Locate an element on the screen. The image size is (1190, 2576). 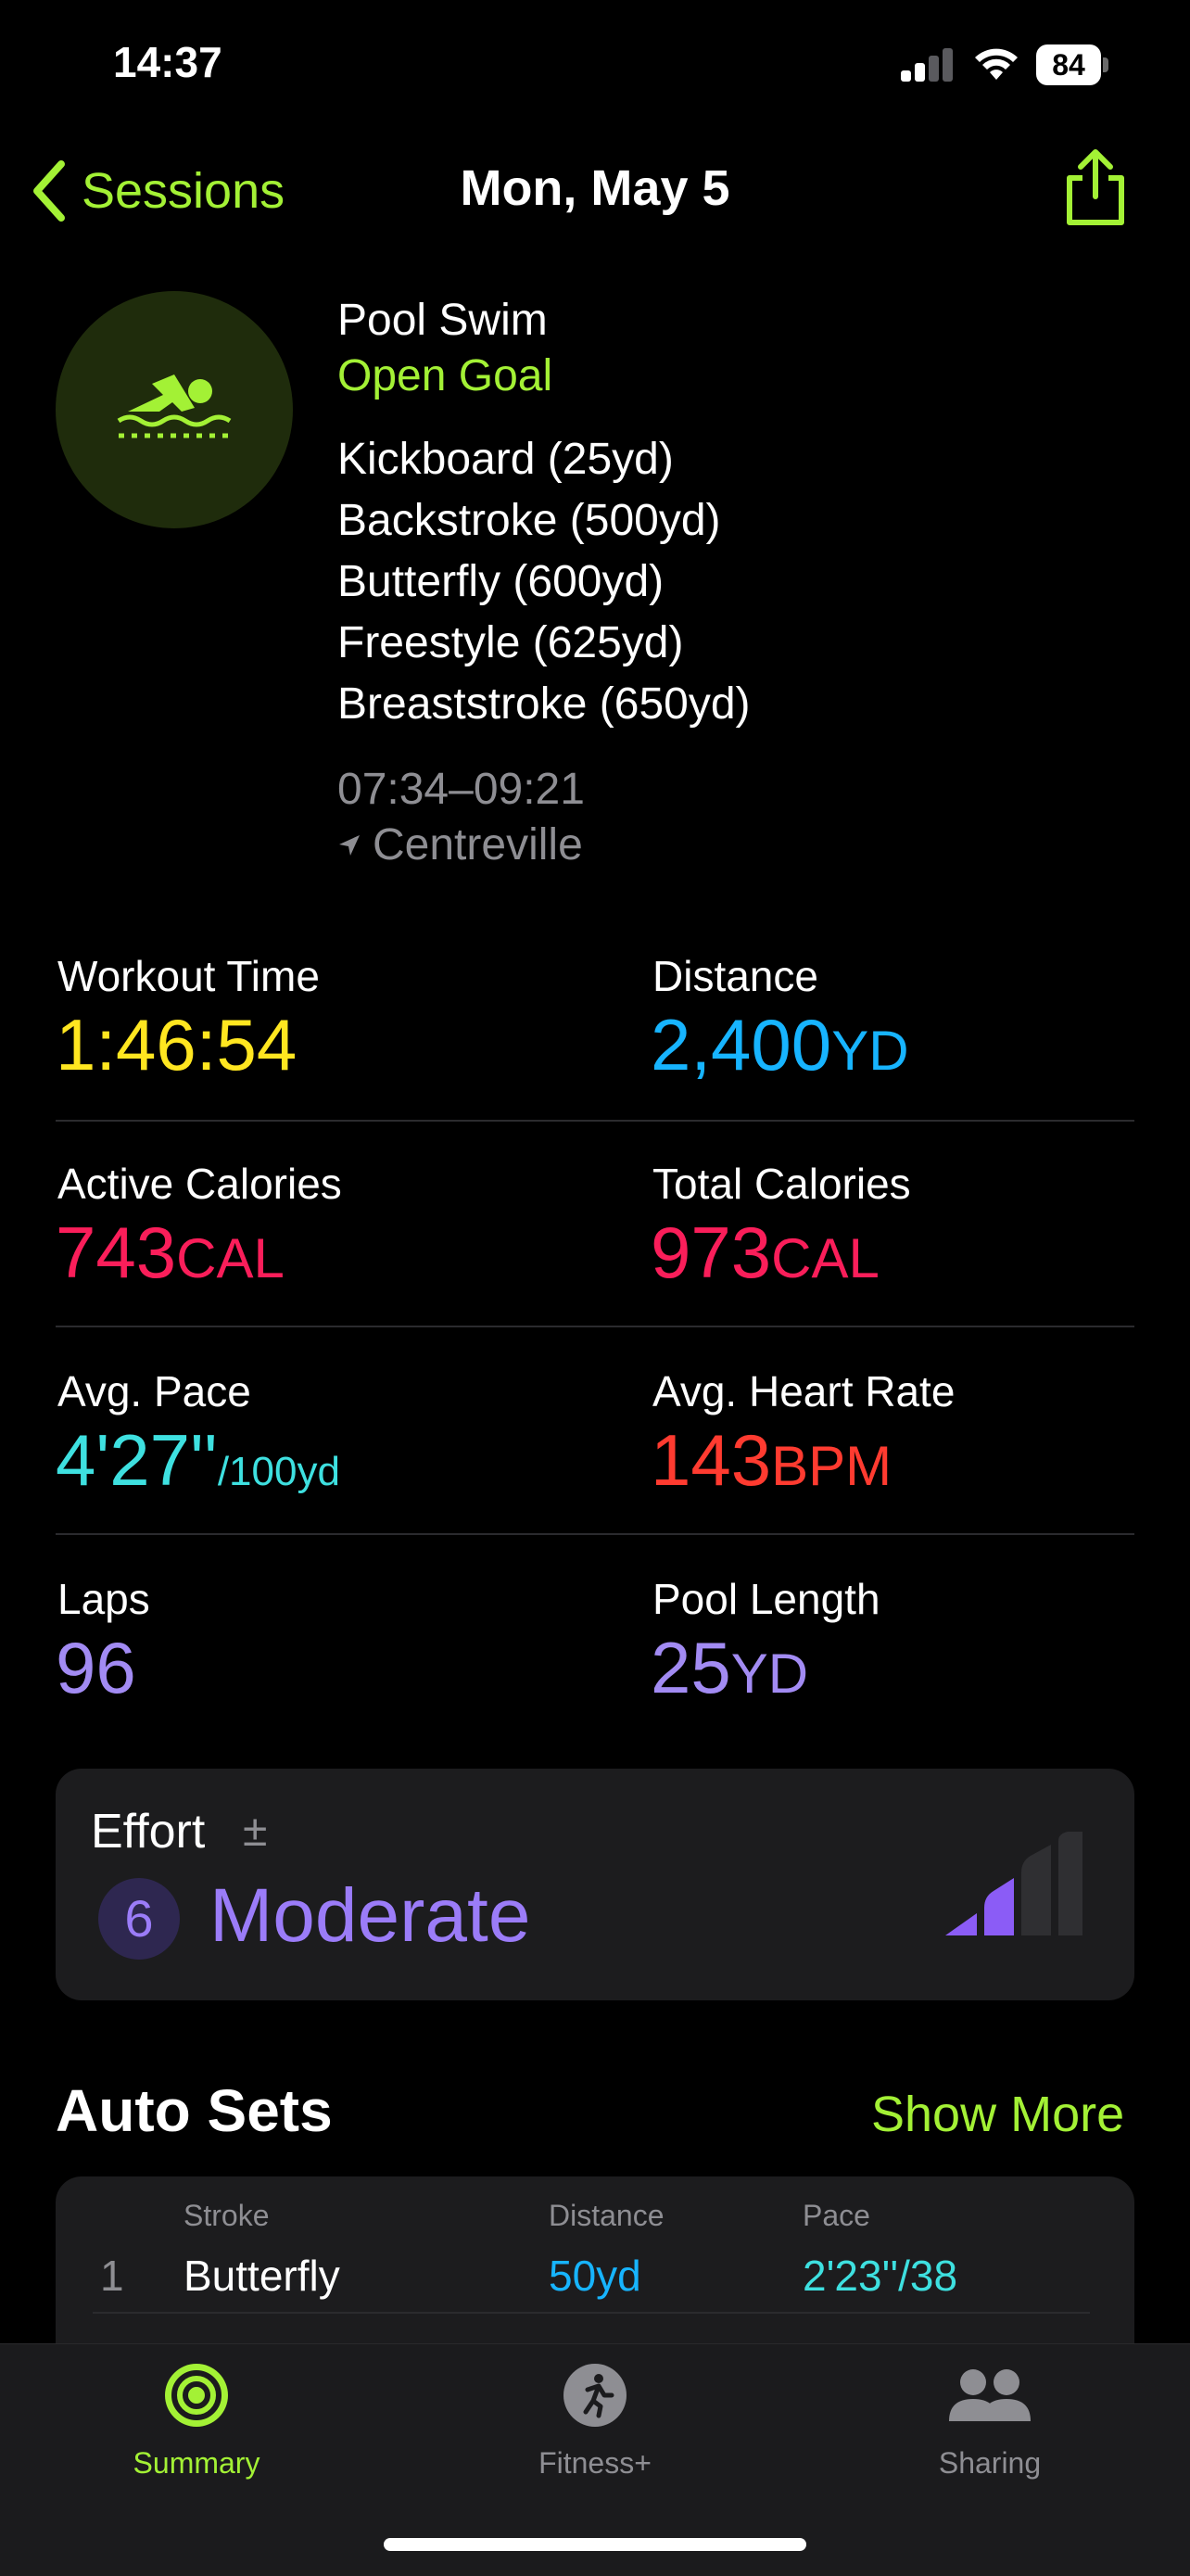
tab-fitness-plus: Fitness+ is located at coordinates (595, 2421).